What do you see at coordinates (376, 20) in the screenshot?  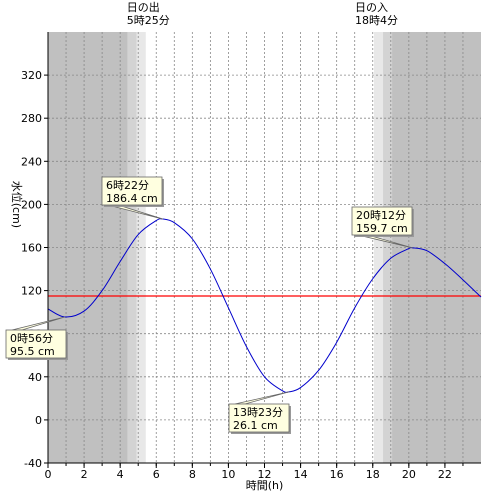 I see `sunset-time: 18時4分` at bounding box center [376, 20].